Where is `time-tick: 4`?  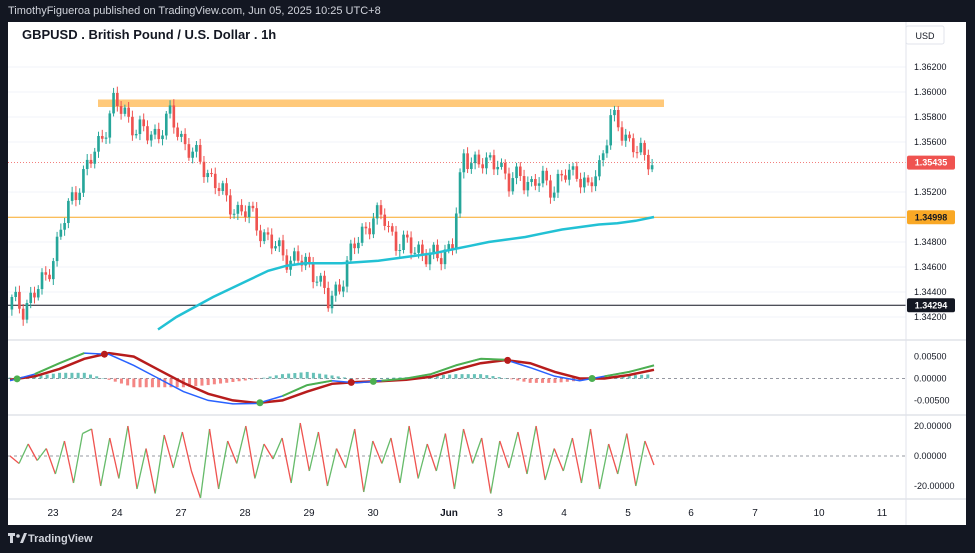 time-tick: 4 is located at coordinates (564, 513).